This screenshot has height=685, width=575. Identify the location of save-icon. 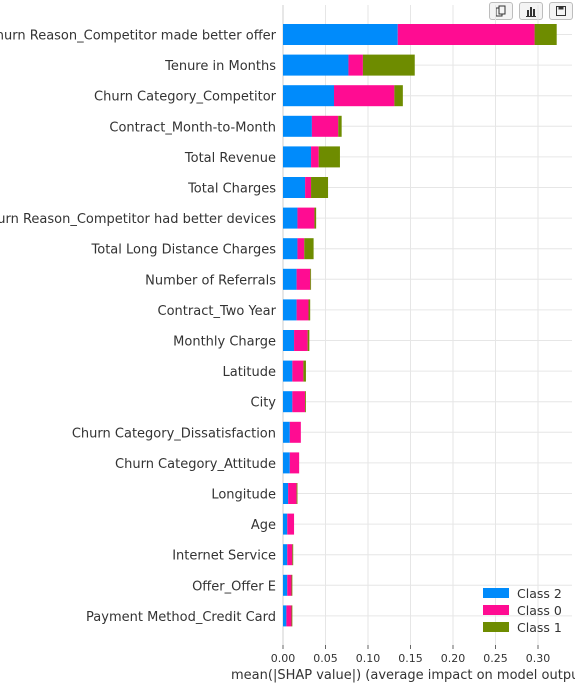
(561, 11).